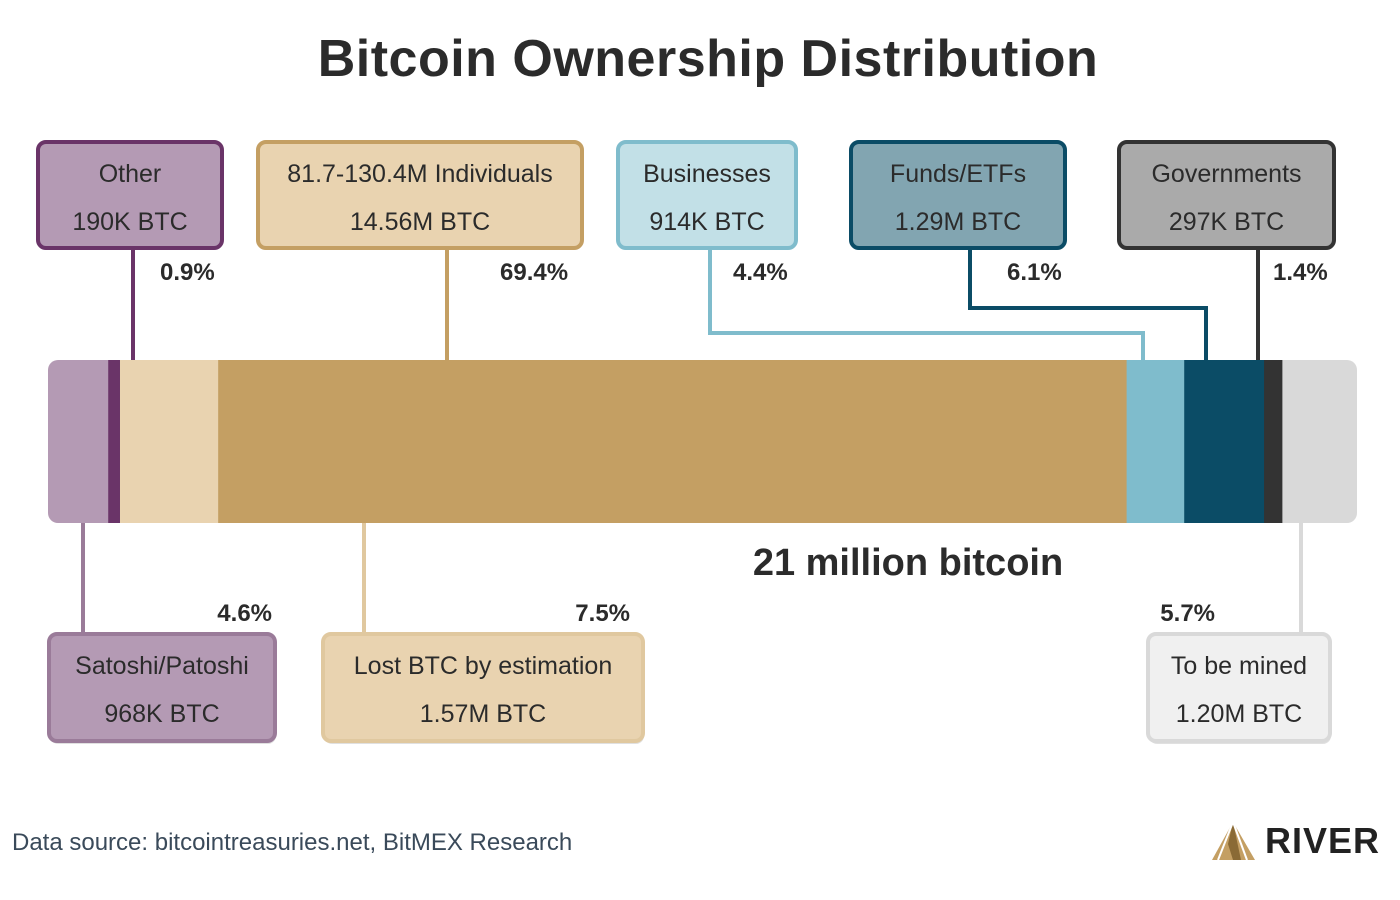 The height and width of the screenshot is (900, 1400). Describe the element at coordinates (187, 272) in the screenshot. I see `percent-label-other: 0.9%` at that location.